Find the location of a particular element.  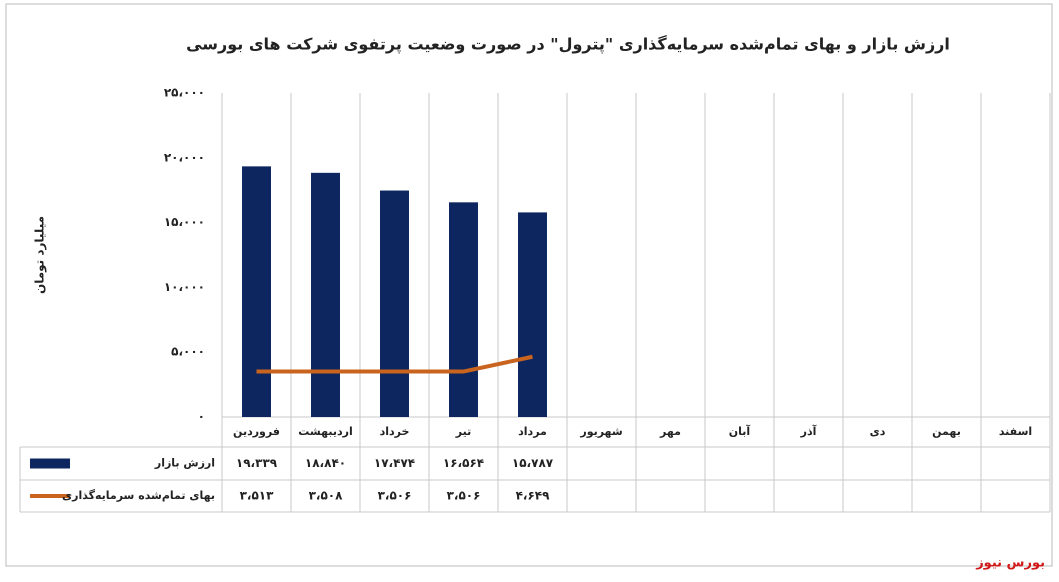

y-tick-label: ۲۵،۰۰۰ is located at coordinates (184, 93).